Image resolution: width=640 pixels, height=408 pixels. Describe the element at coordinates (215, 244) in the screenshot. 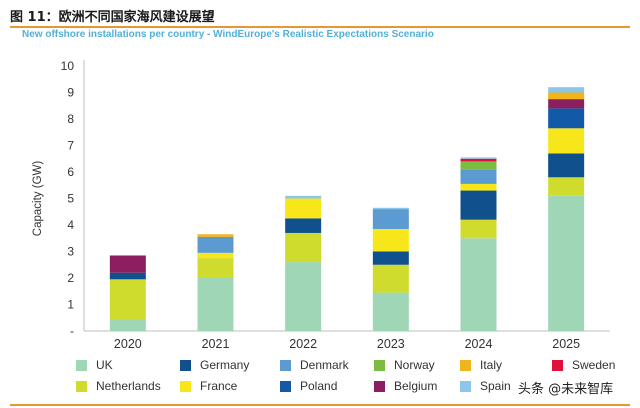

I see `bar-segment-denmark-2021` at that location.